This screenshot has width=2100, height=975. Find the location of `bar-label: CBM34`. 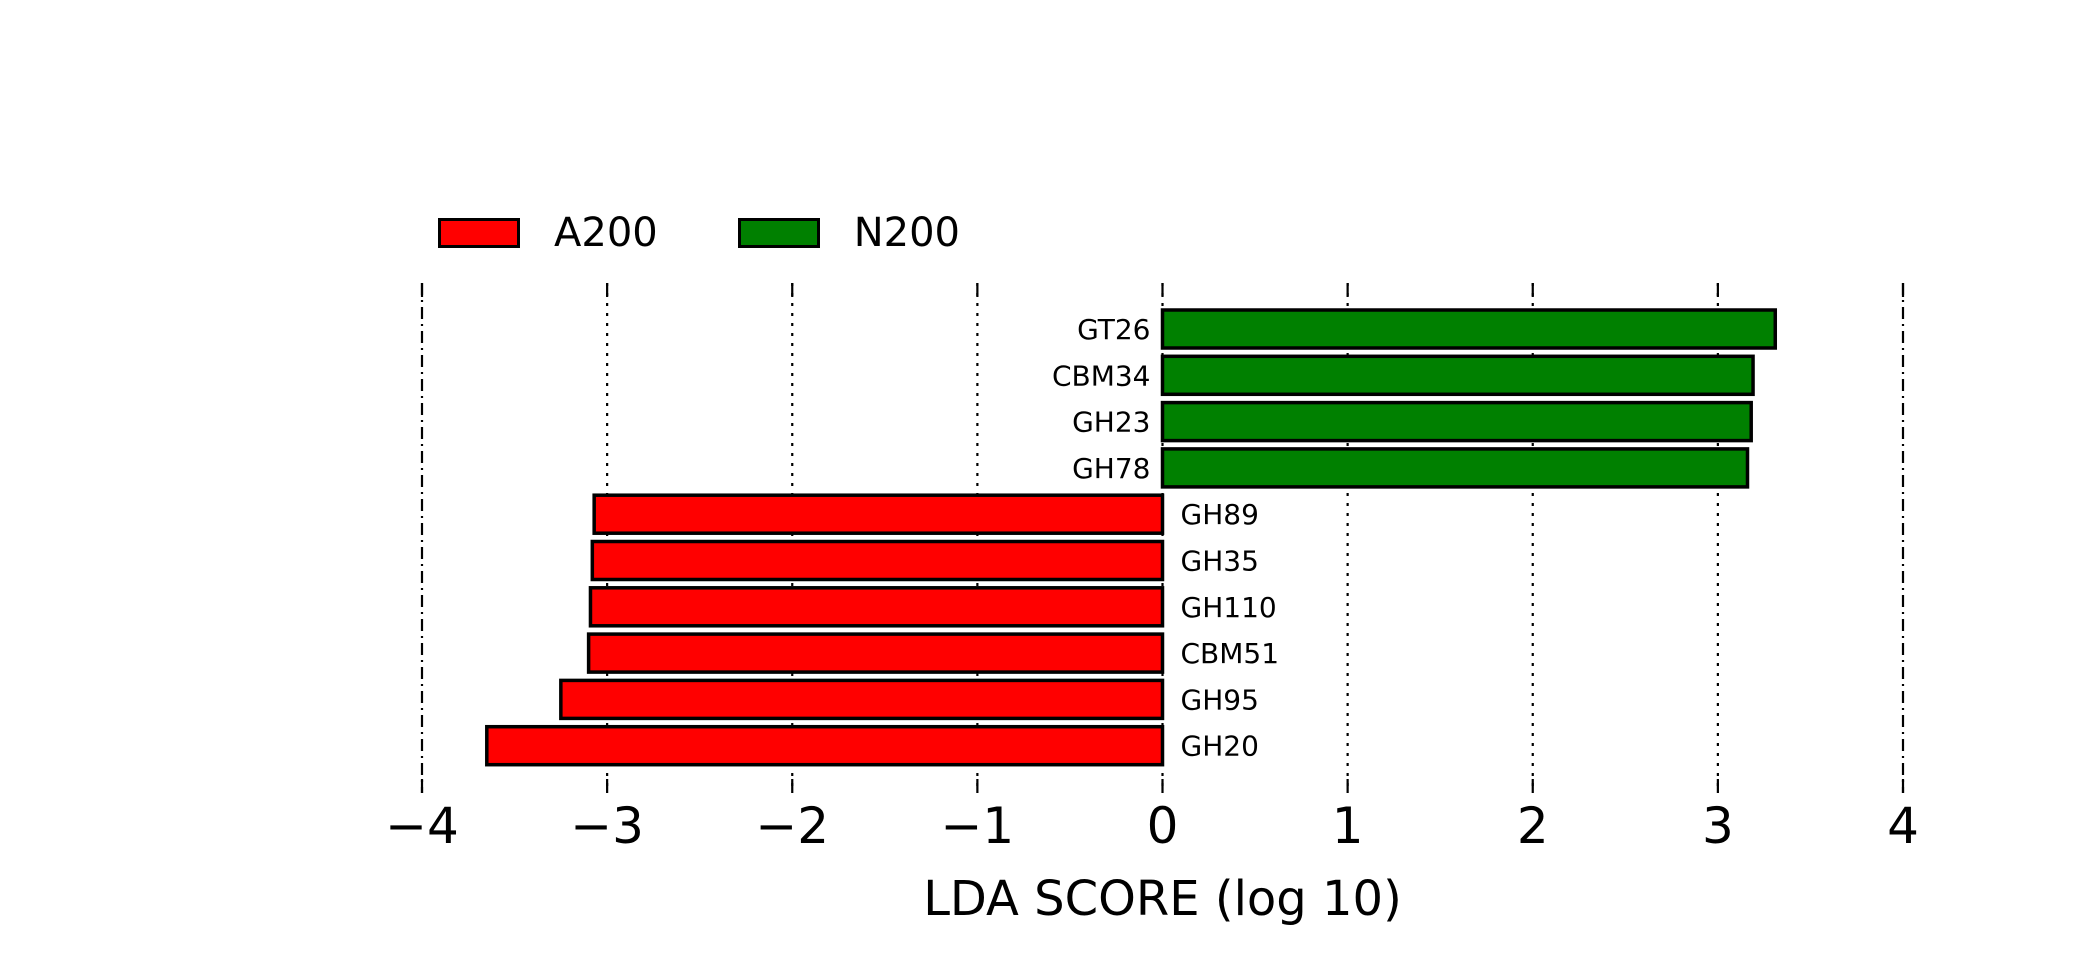

bar-label: CBM34 is located at coordinates (1101, 375).